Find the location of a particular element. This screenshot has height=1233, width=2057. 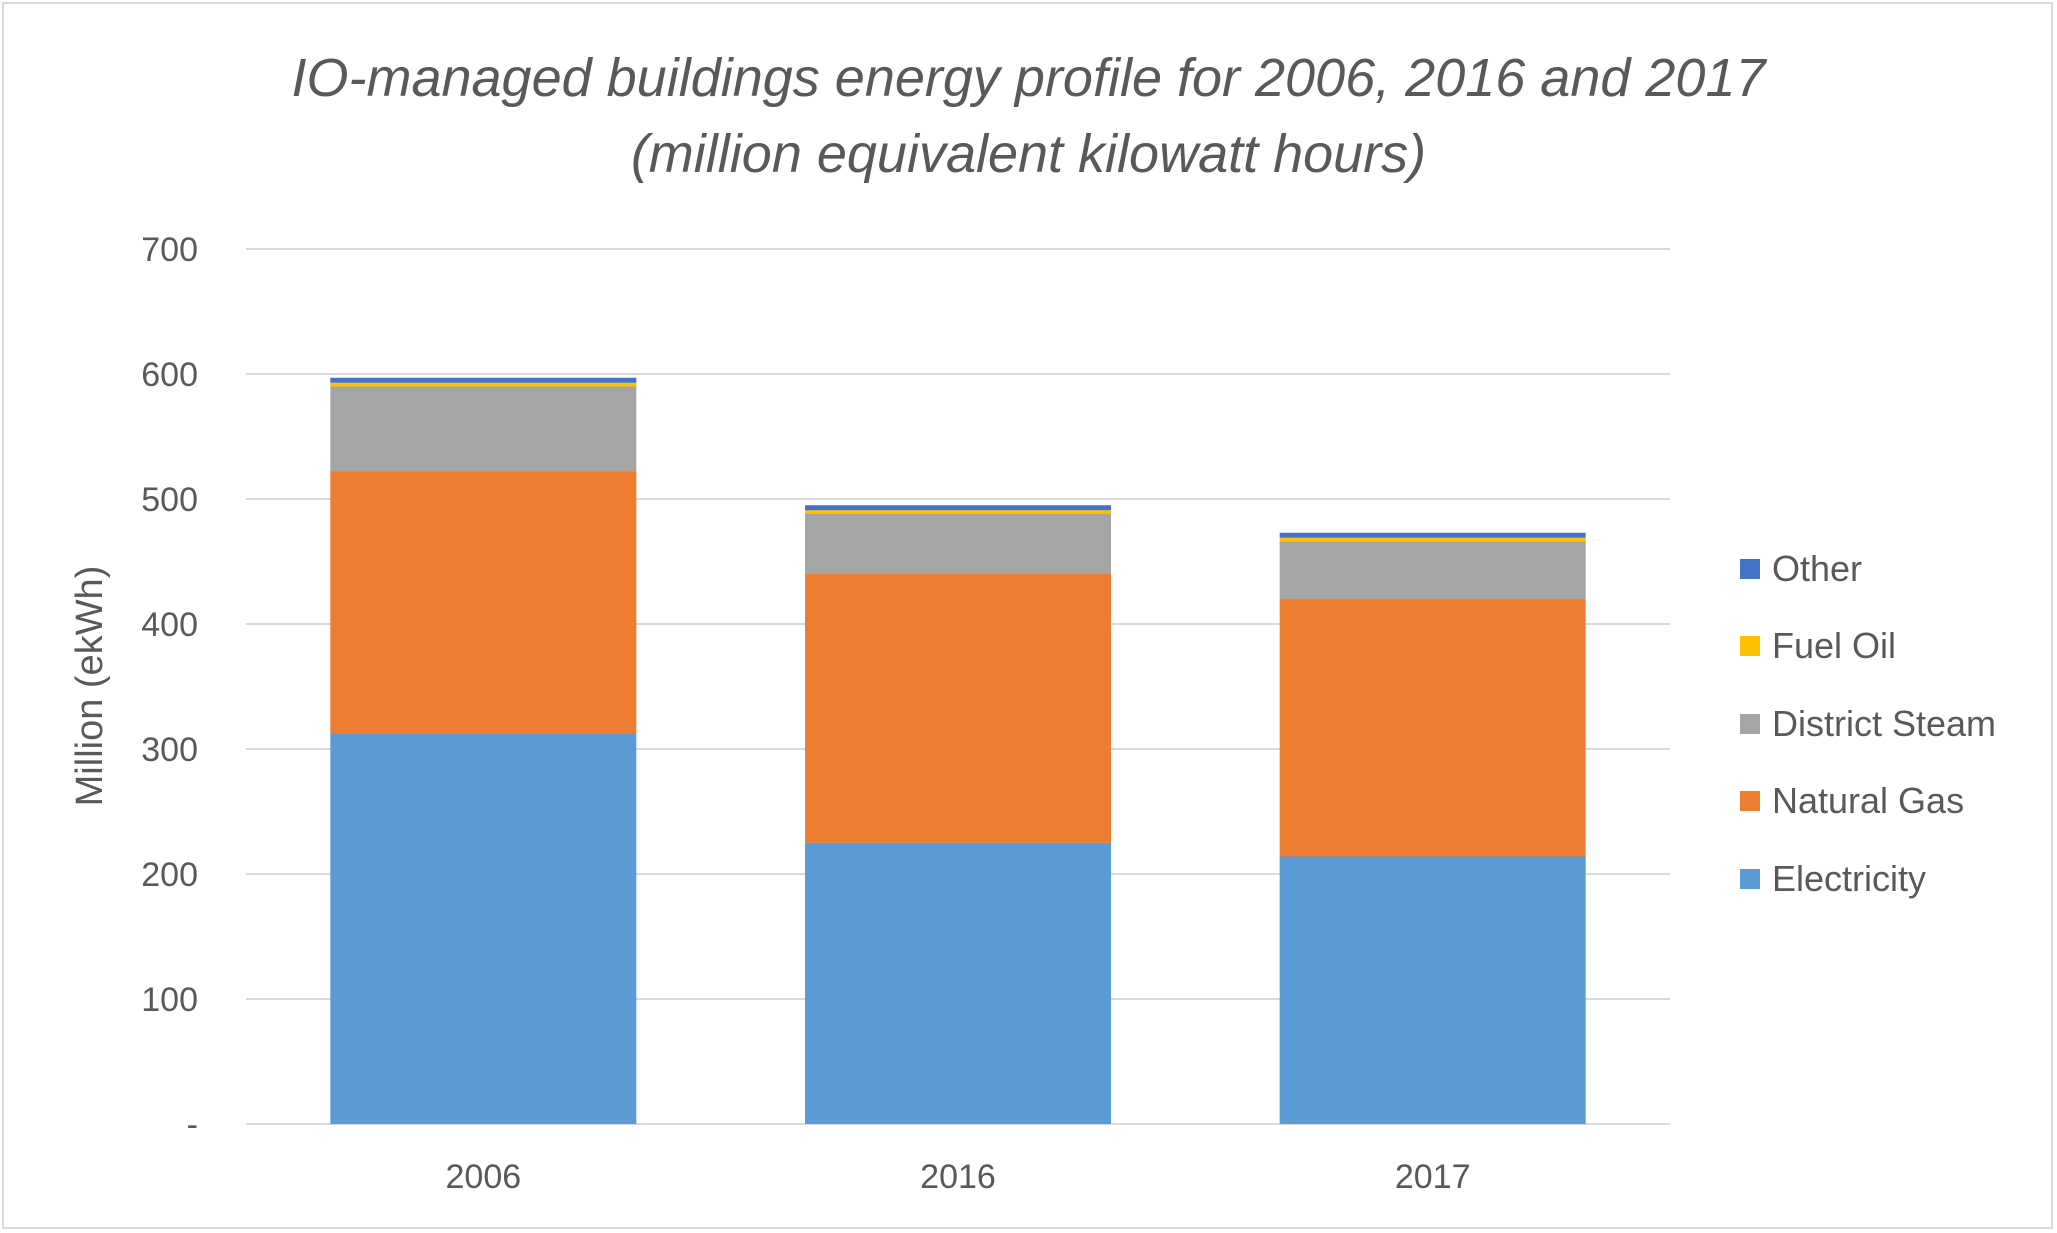

bar-other-2017 is located at coordinates (1432, 535).